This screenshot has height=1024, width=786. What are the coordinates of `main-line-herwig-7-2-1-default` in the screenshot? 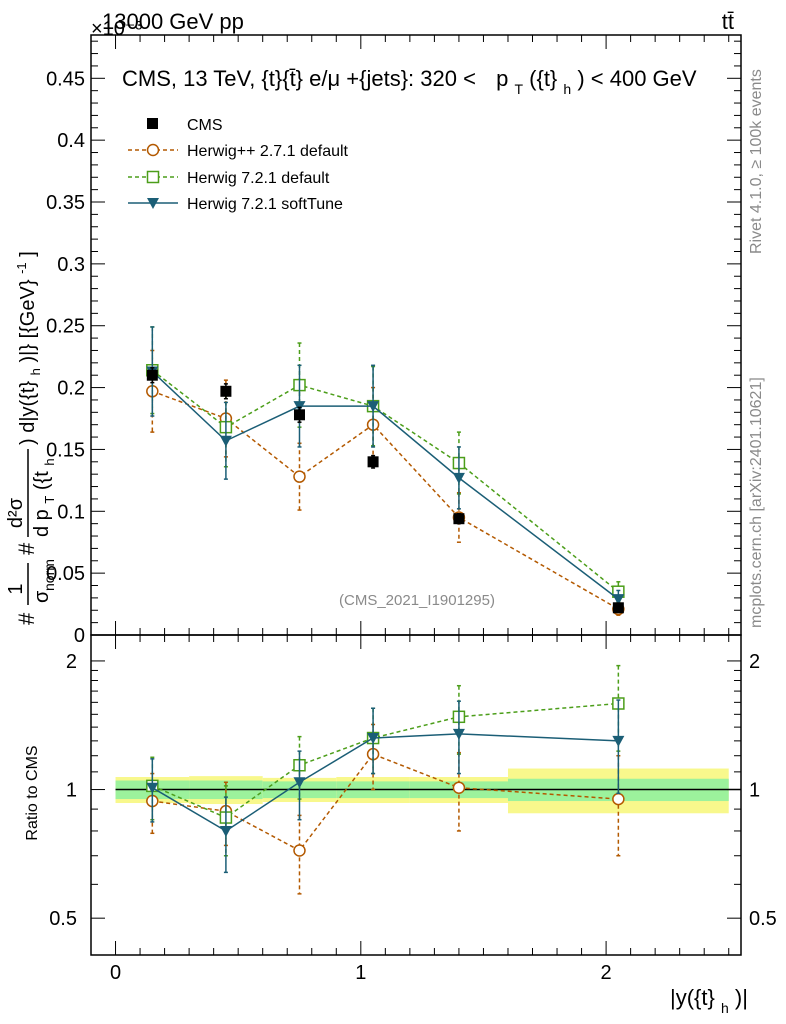 It's located at (385, 481).